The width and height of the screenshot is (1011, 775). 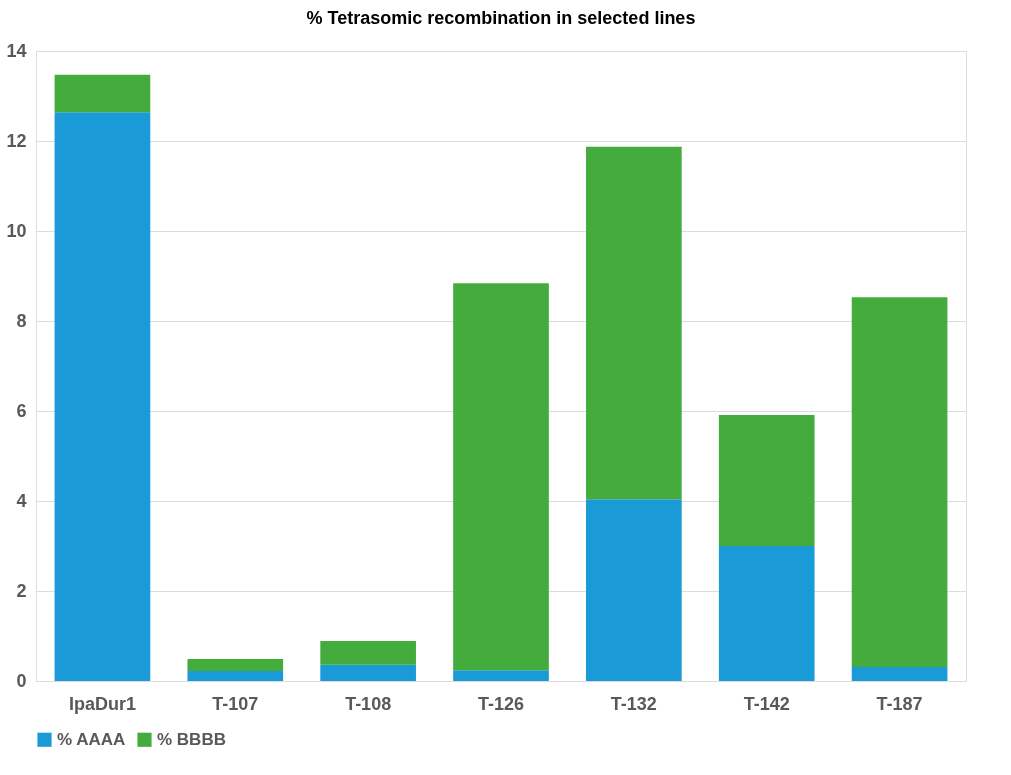 What do you see at coordinates (21, 320) in the screenshot?
I see `y-tick-label: 8` at bounding box center [21, 320].